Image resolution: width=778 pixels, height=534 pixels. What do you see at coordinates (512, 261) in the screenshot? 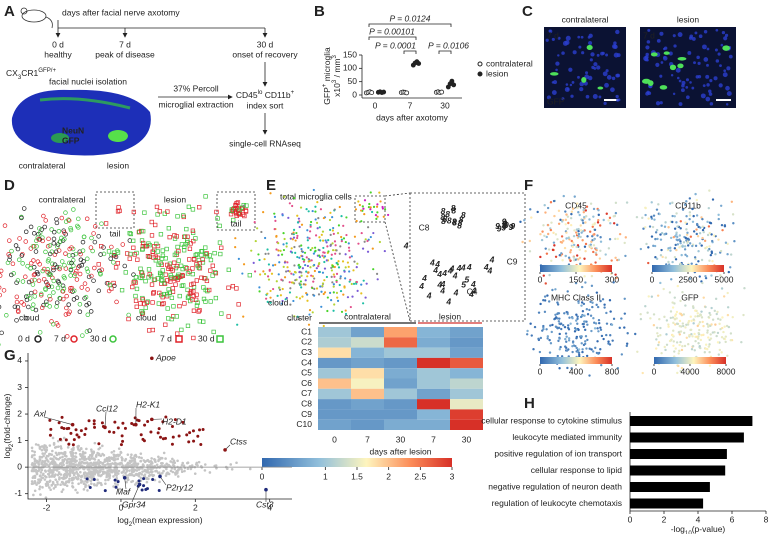
I see `cluster-label: C9` at bounding box center [512, 261].